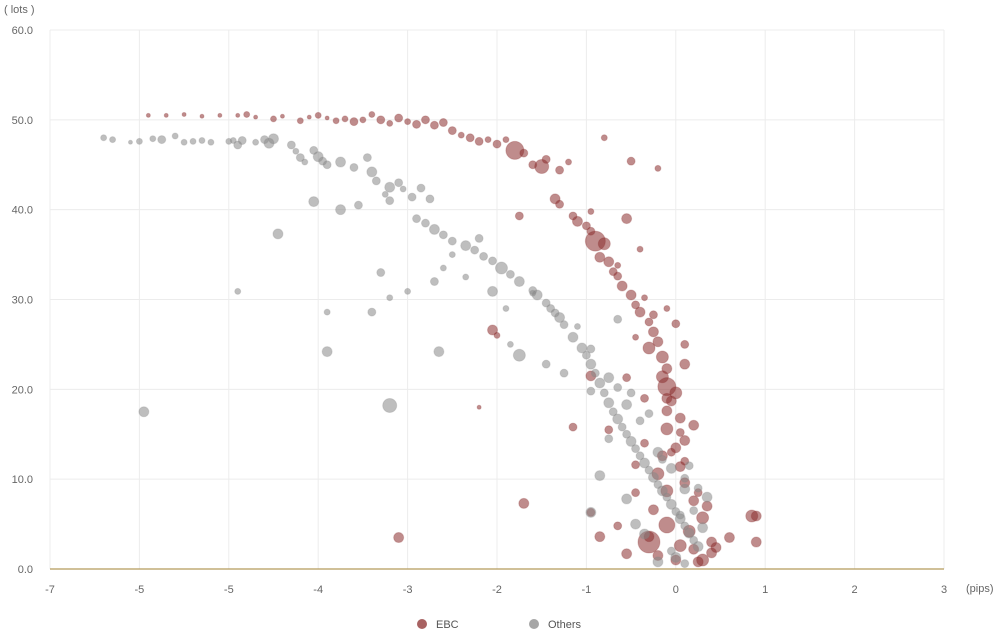  Describe the element at coordinates (447, 624) in the screenshot. I see `legend-label-ebc: EBC` at that location.